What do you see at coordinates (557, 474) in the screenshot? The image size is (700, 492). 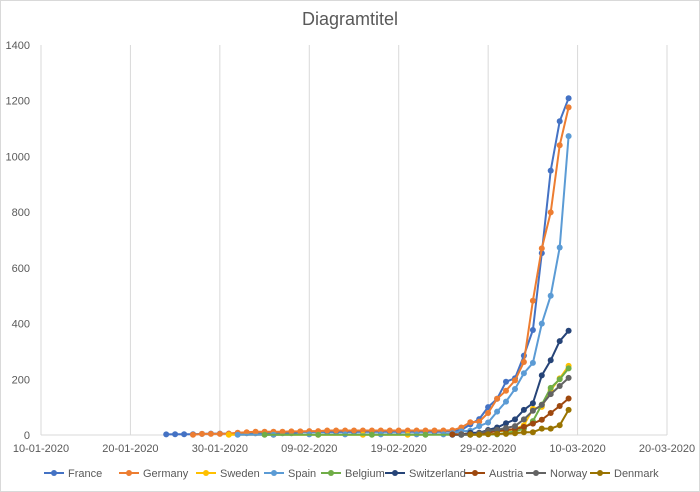 I see `legend-item-norway: Norway` at bounding box center [557, 474].